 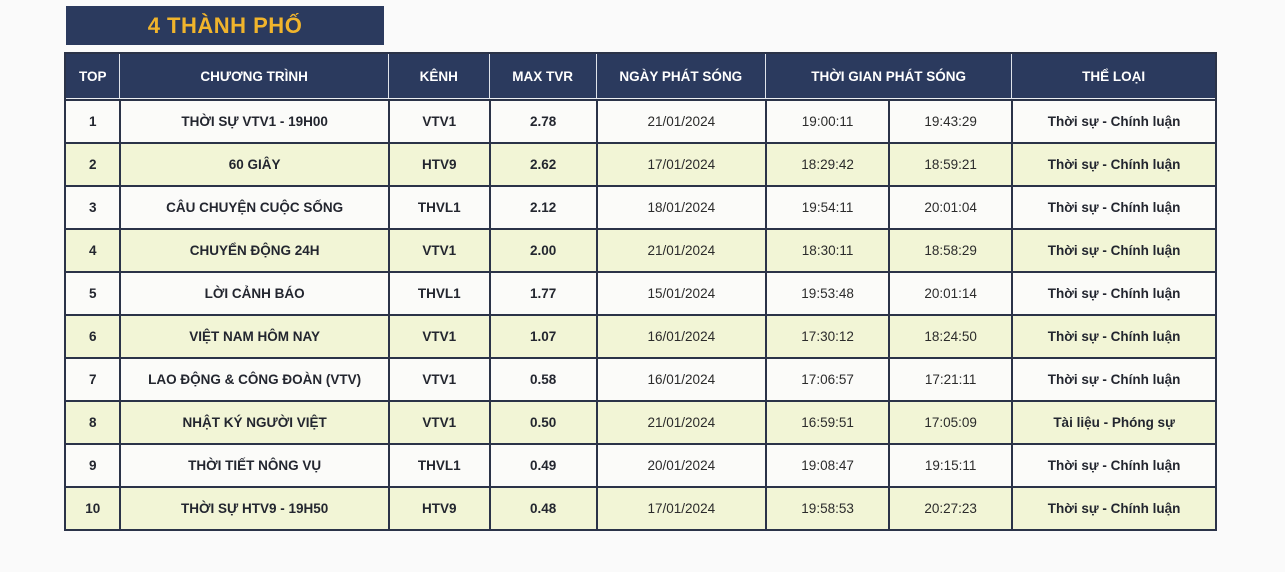 What do you see at coordinates (680, 206) in the screenshot?
I see `cell-date: 18/01/2024` at bounding box center [680, 206].